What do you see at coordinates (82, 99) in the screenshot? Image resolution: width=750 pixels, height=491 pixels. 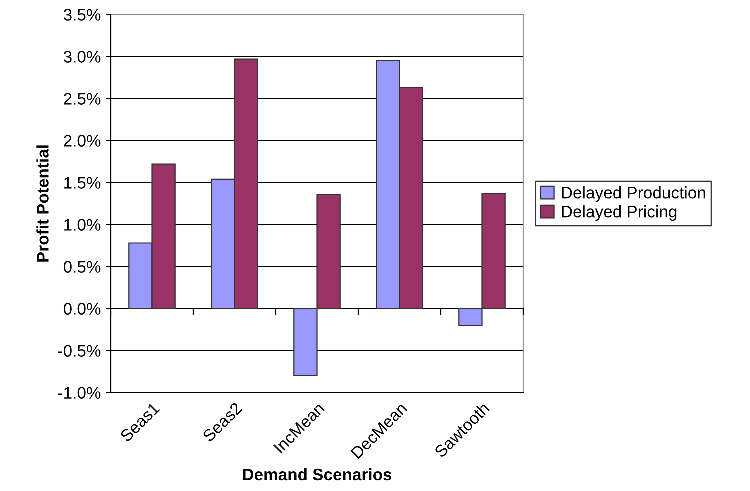 I see `y-tick-label: 2.5%` at bounding box center [82, 99].